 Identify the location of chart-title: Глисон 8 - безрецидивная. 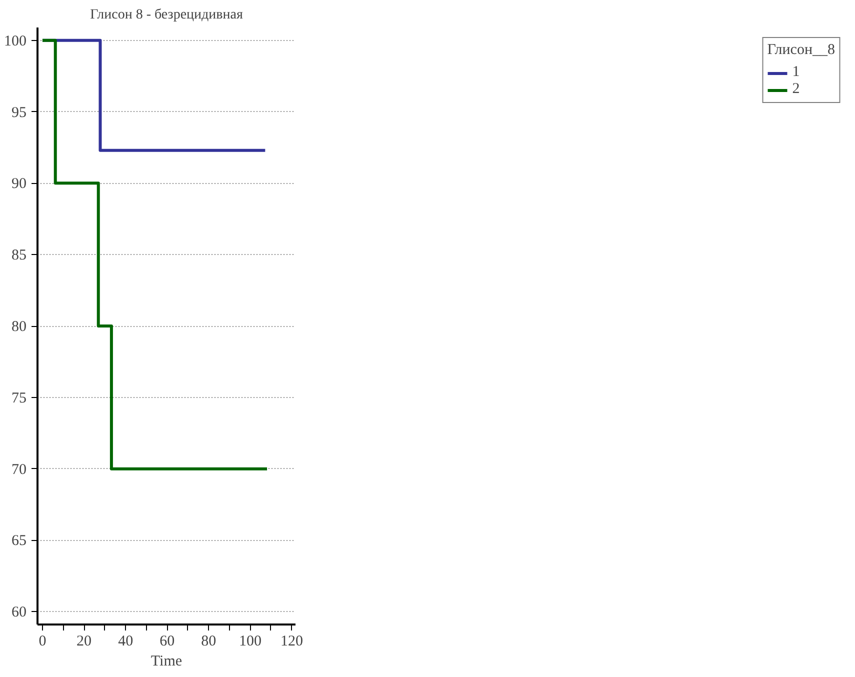
(167, 15).